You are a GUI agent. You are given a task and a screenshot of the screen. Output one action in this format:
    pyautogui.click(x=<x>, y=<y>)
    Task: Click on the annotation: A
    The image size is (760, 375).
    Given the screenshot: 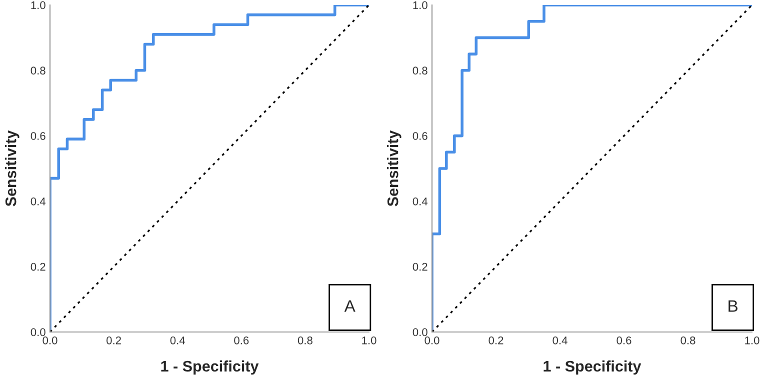 What is the action you would take?
    pyautogui.click(x=350, y=306)
    